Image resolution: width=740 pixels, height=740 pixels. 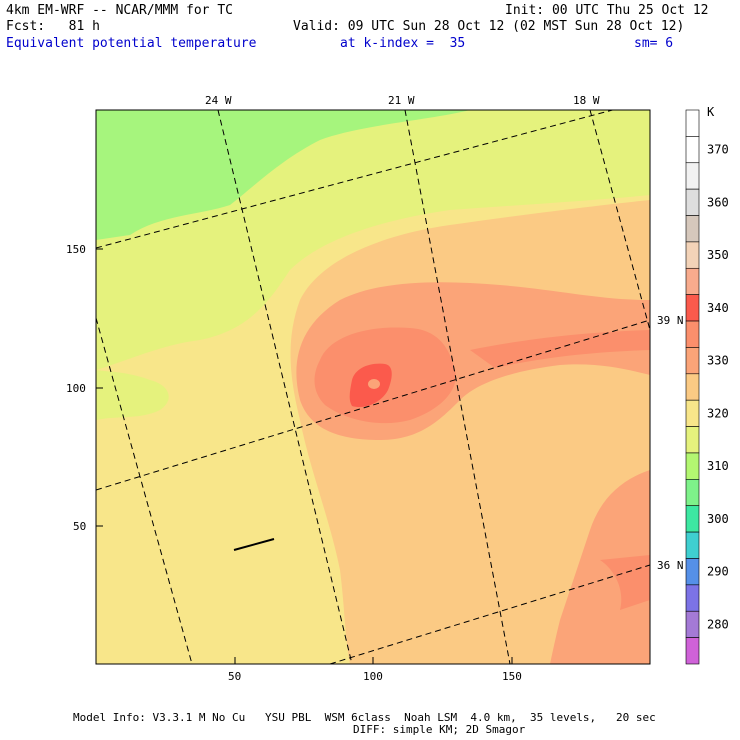 I want to click on field-dark-orange-arm, so click(x=560, y=349).